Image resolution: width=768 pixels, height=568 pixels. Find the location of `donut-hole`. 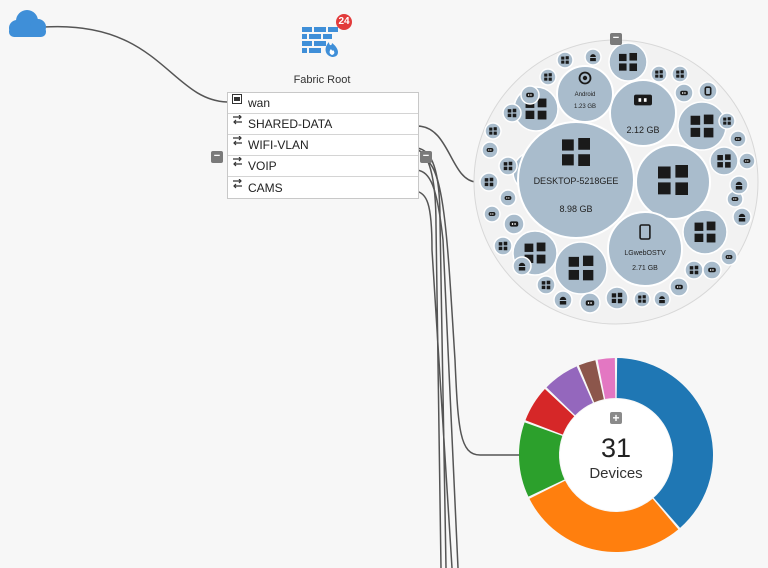

donut-hole is located at coordinates (616, 455).